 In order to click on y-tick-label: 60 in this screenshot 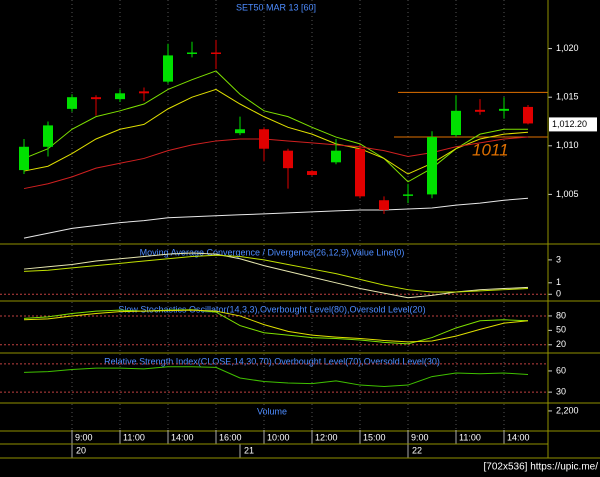, I will do `click(561, 370)`.